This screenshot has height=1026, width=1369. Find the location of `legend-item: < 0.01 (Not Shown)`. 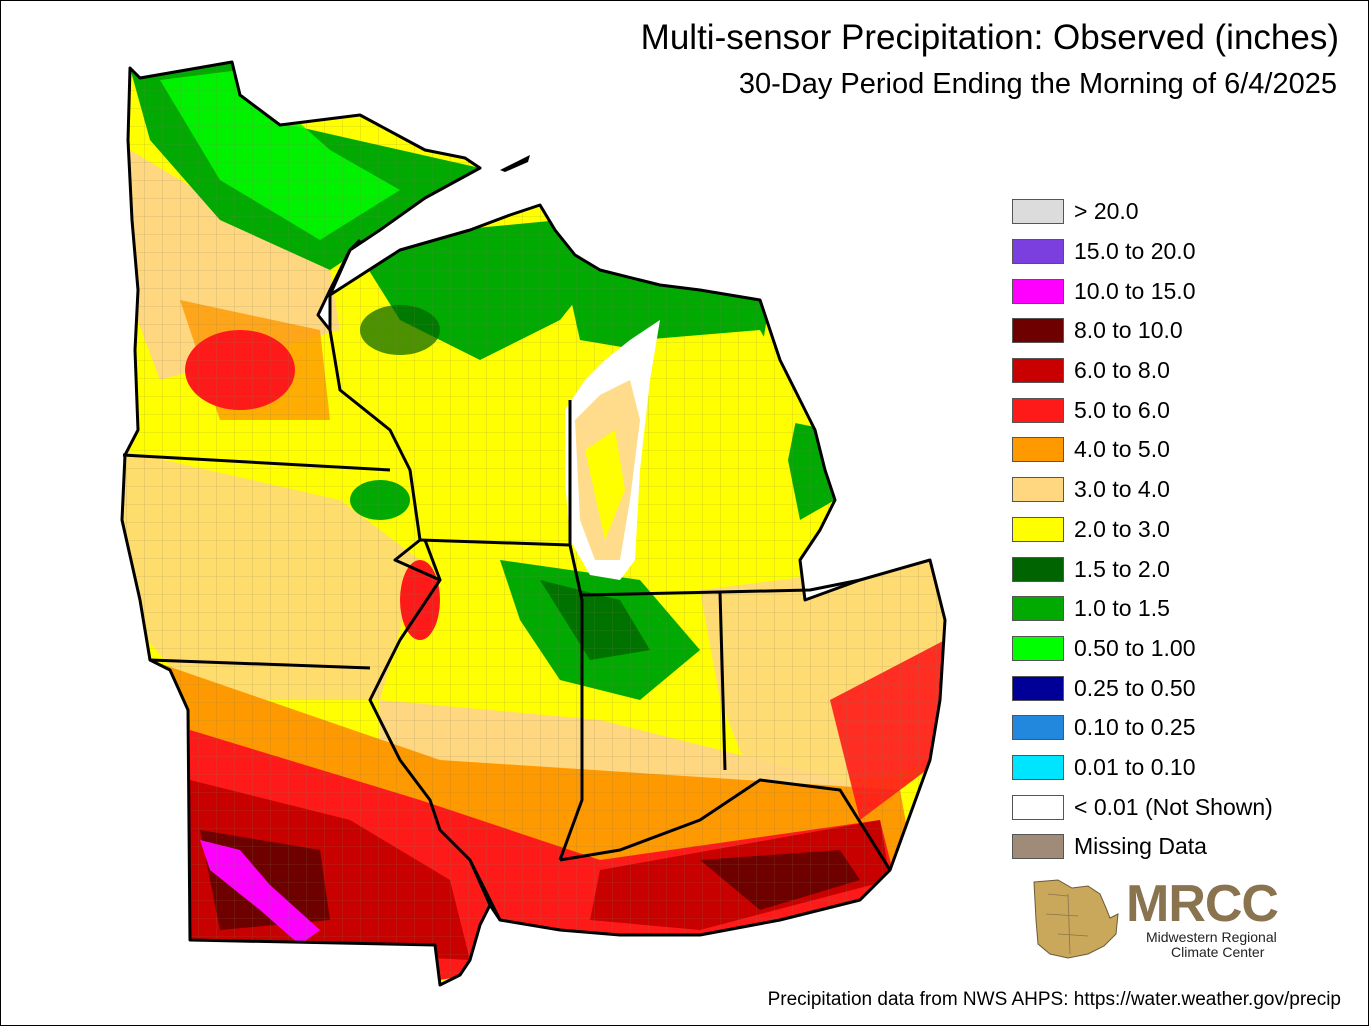

legend-item: < 0.01 (Not Shown) is located at coordinates (1142, 807).